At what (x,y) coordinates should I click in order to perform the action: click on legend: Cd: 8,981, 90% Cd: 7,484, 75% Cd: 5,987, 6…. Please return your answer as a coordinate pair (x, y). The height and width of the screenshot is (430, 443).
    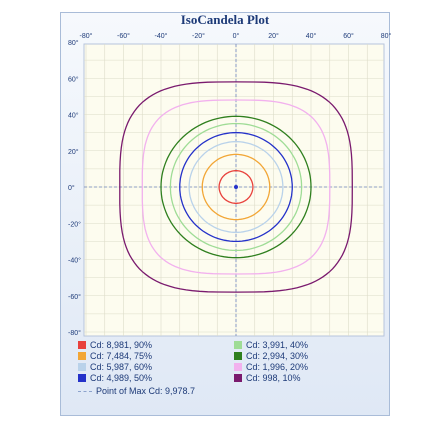
    Looking at the image, I should click on (232, 375).